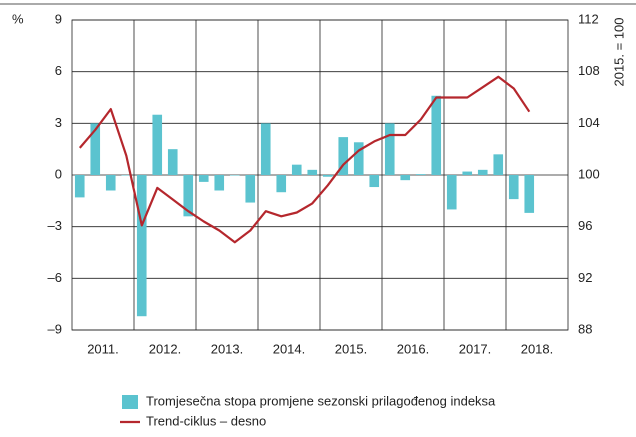 The height and width of the screenshot is (437, 636). I want to click on x-tick-label: 2012., so click(165, 348).